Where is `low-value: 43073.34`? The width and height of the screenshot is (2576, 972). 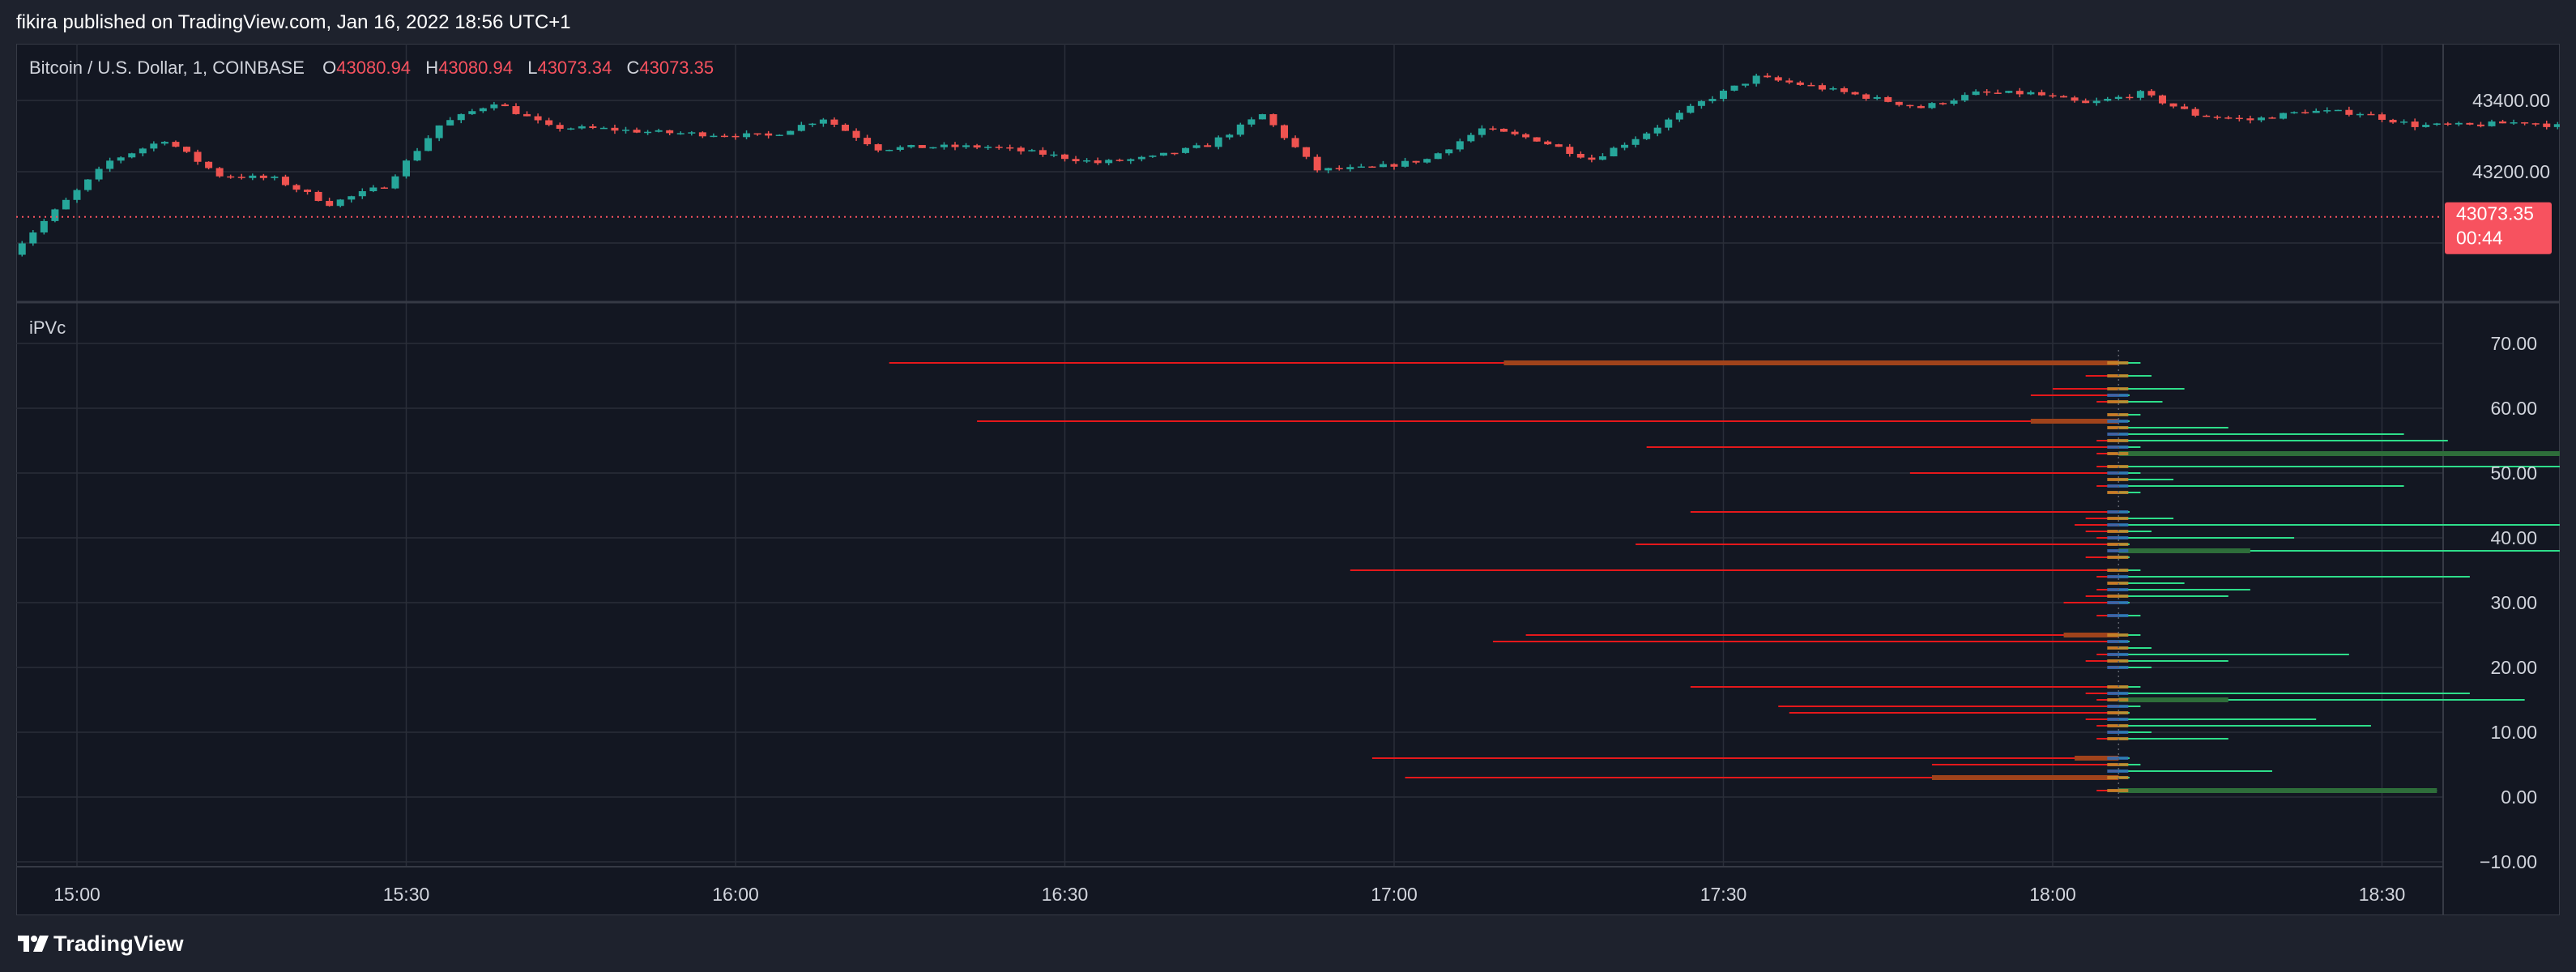
low-value: 43073.34 is located at coordinates (574, 68).